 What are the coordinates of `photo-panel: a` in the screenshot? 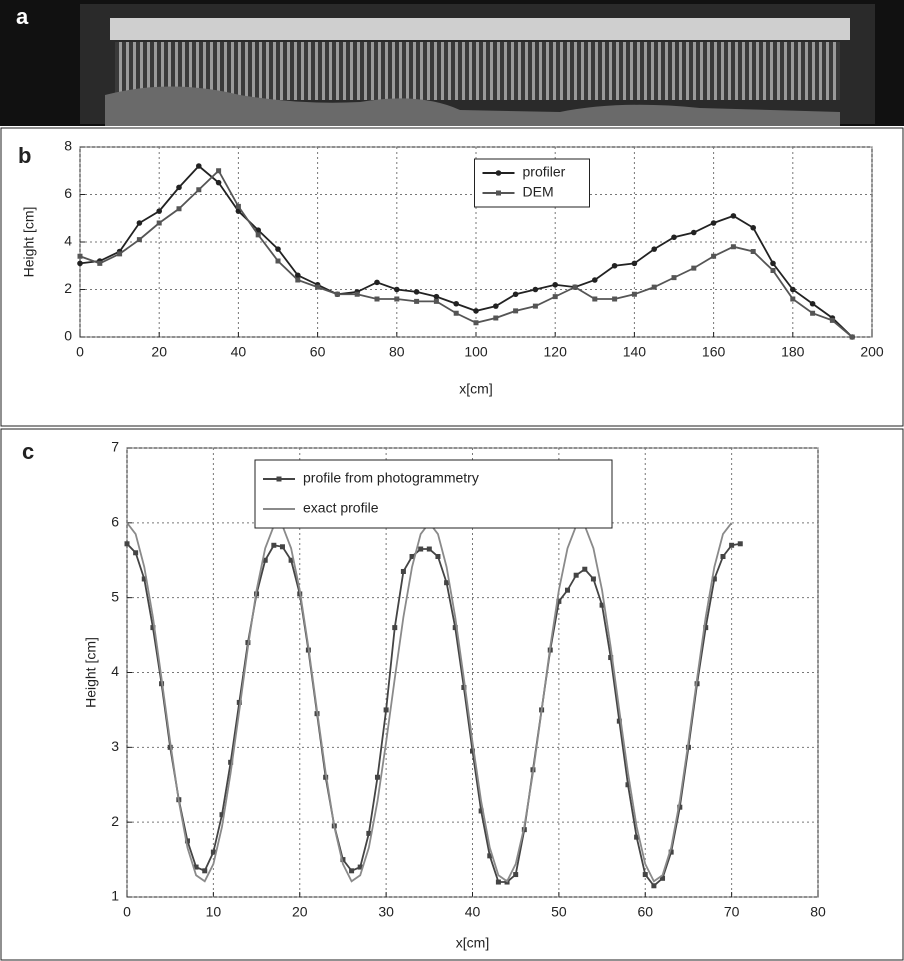 It's located at (452, 63).